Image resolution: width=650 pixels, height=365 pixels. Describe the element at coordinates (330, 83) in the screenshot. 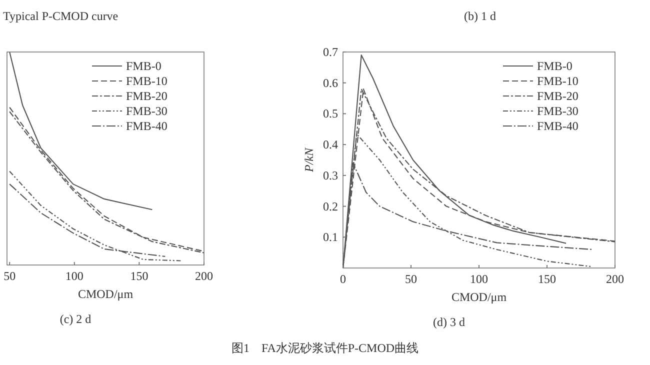

I see `y-tick-label: 0.6` at that location.